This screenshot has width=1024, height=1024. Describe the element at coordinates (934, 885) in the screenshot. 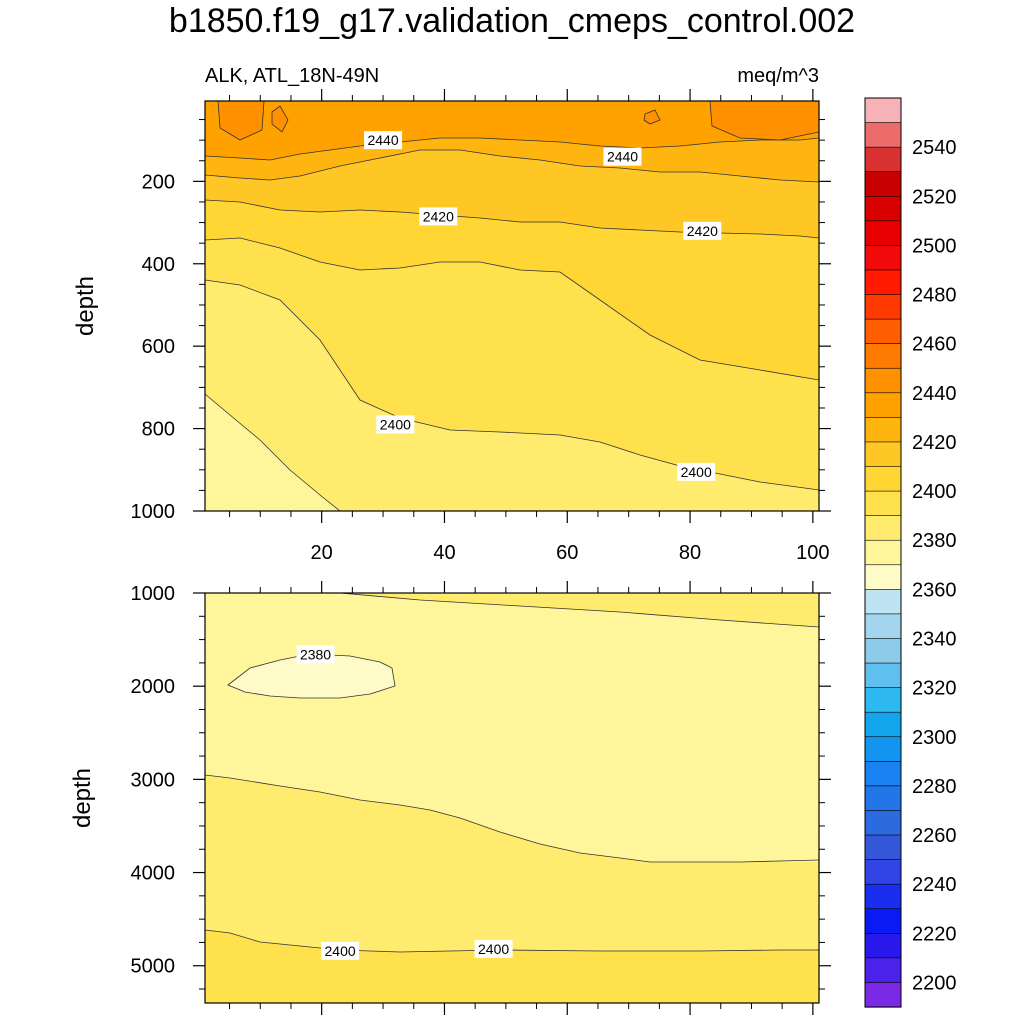

I see `colorbar-label: 2240` at that location.